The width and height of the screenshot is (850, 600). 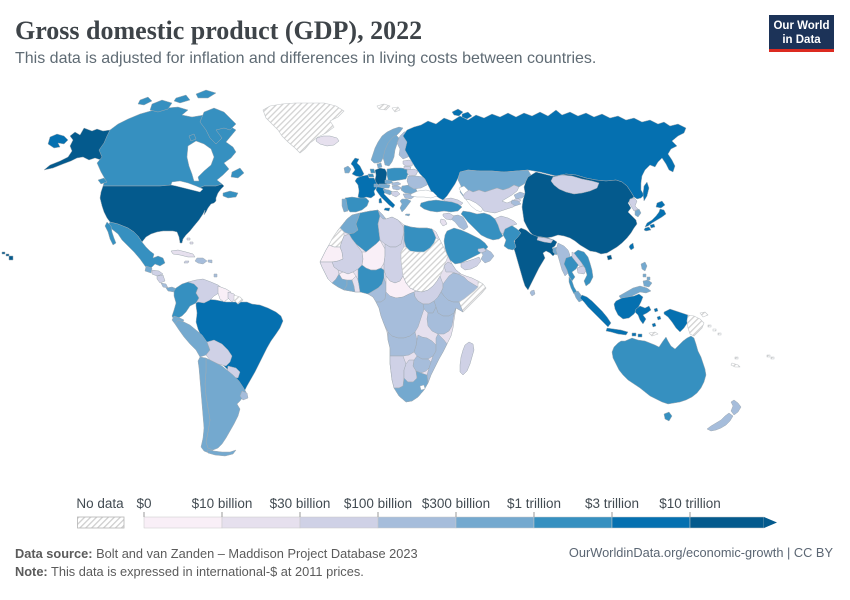 What do you see at coordinates (378, 503) in the screenshot?
I see `svg-text: $100 billion` at bounding box center [378, 503].